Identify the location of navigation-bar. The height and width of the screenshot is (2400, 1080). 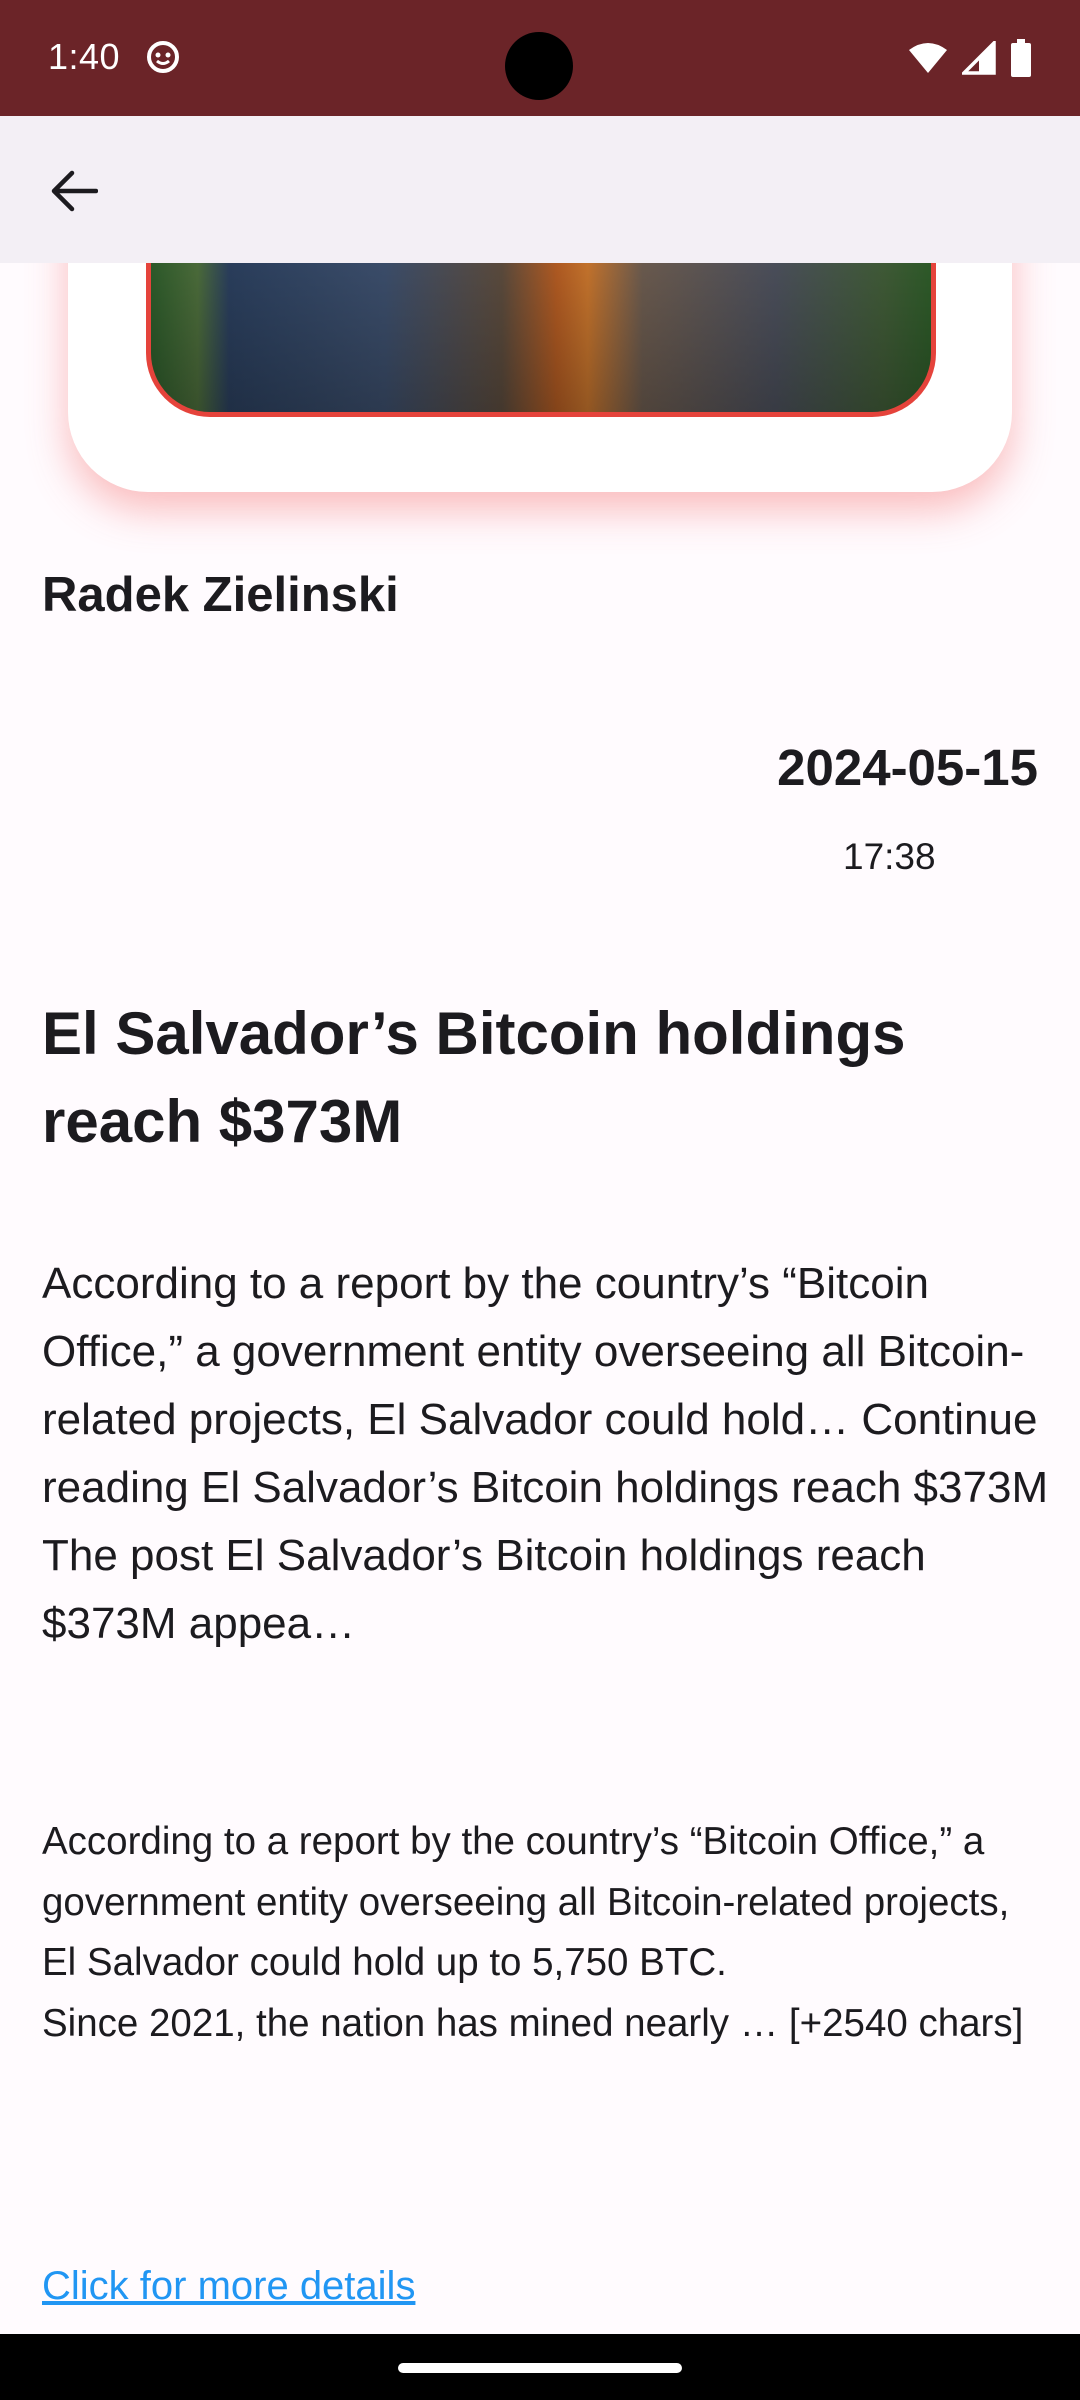
(540, 2367).